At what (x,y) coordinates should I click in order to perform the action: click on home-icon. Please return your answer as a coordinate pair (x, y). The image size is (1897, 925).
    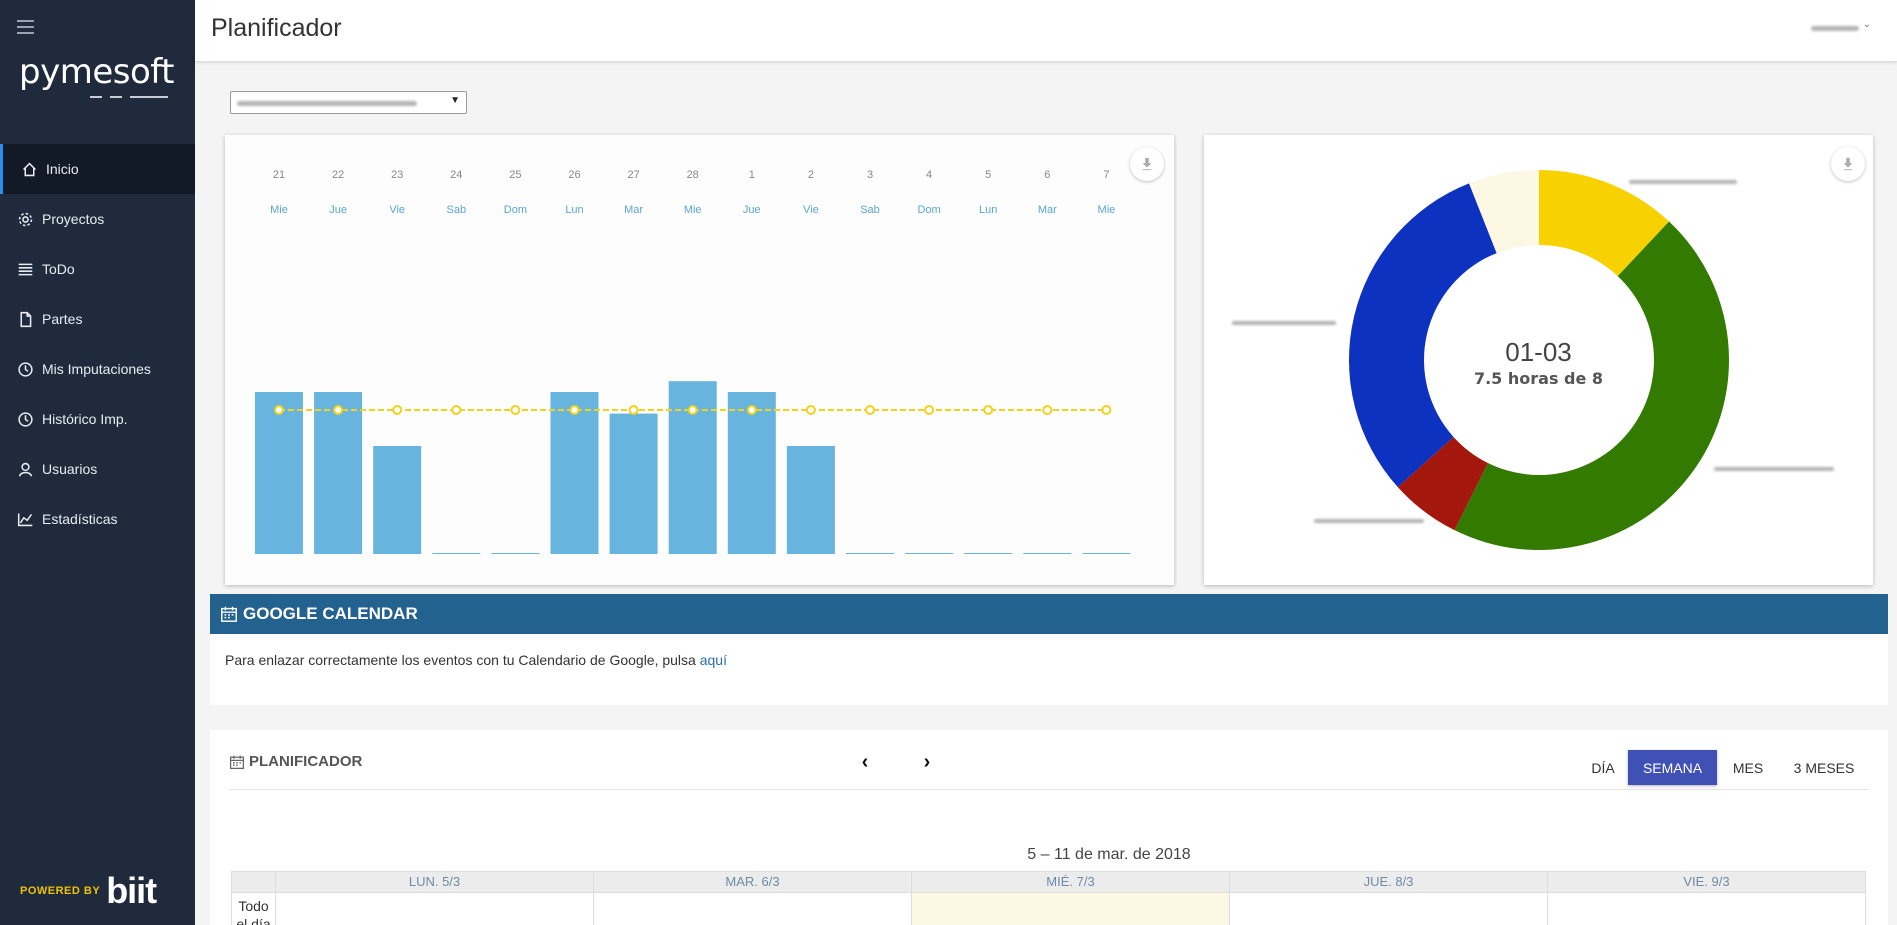
    Looking at the image, I should click on (29, 169).